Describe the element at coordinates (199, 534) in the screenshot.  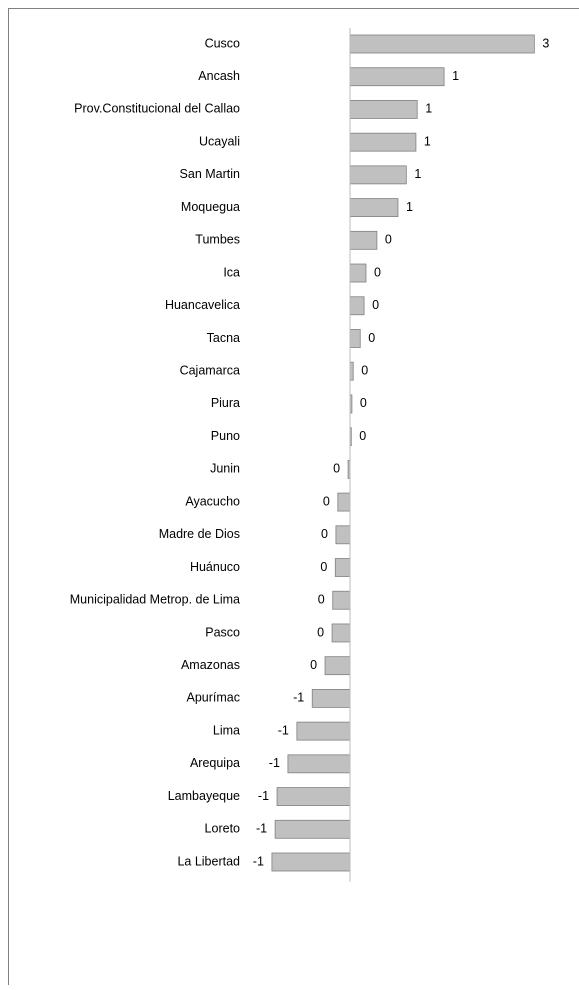
I see `category-label: Madre de Dios` at that location.